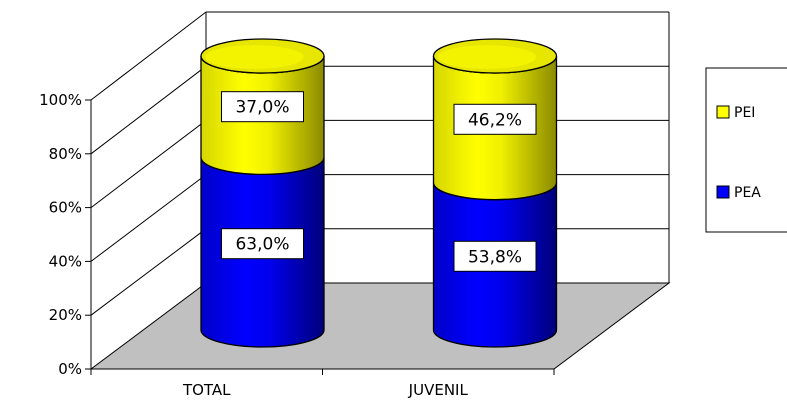 This screenshot has height=408, width=787. I want to click on y-tick-label: 20%, so click(65, 315).